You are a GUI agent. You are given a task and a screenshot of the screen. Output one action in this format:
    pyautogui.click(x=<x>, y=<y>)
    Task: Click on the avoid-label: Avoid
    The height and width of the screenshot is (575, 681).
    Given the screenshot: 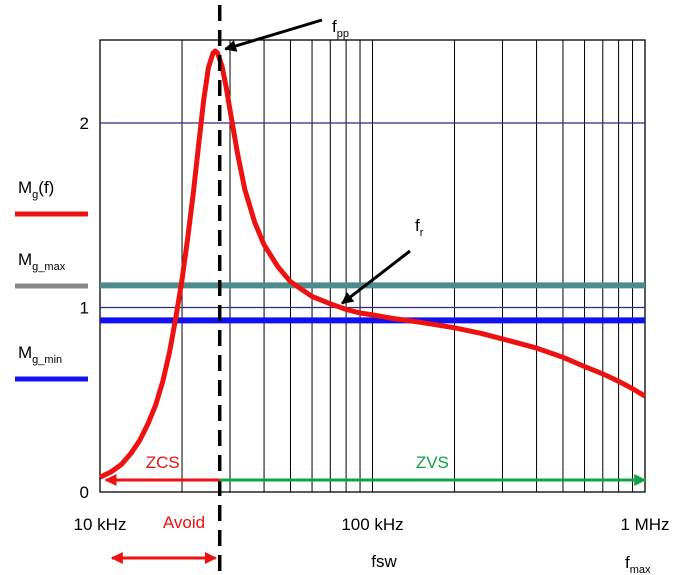 What is the action you would take?
    pyautogui.click(x=184, y=522)
    